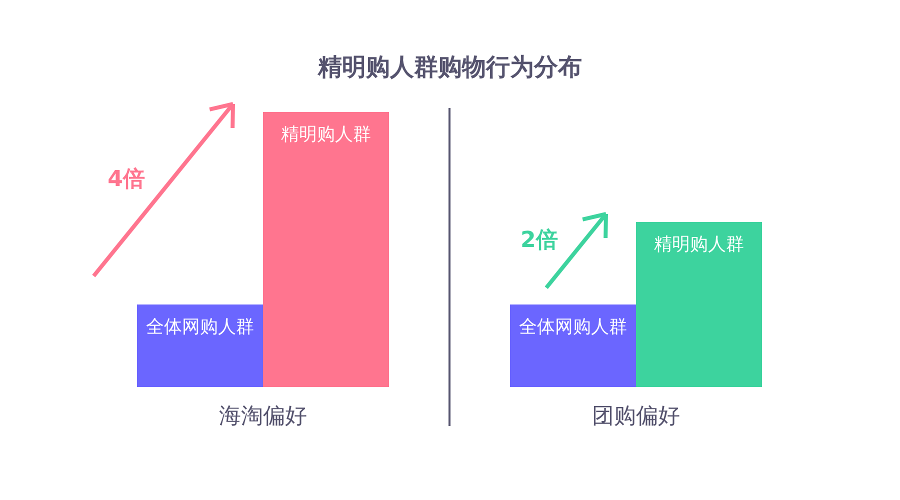 This screenshot has width=900, height=500. Describe the element at coordinates (200, 327) in the screenshot. I see `series-label: 全体网购人群` at that location.